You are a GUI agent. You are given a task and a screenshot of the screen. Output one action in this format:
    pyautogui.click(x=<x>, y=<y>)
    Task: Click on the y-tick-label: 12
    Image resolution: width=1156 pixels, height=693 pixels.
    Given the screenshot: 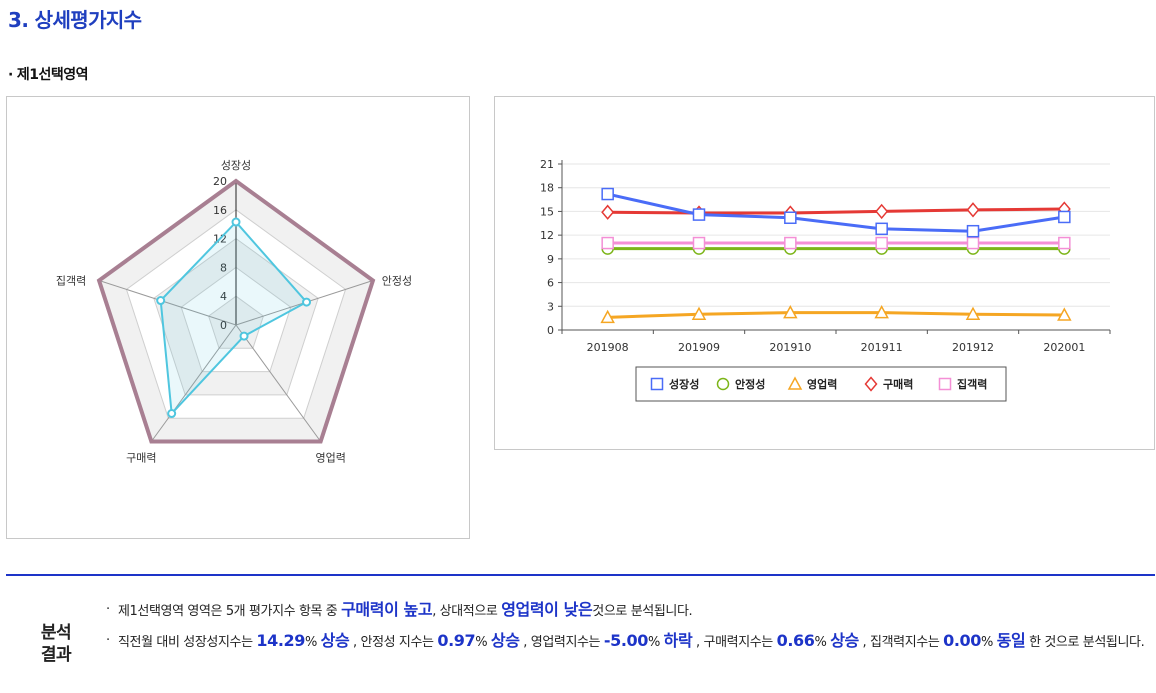 What is the action you would take?
    pyautogui.click(x=547, y=235)
    